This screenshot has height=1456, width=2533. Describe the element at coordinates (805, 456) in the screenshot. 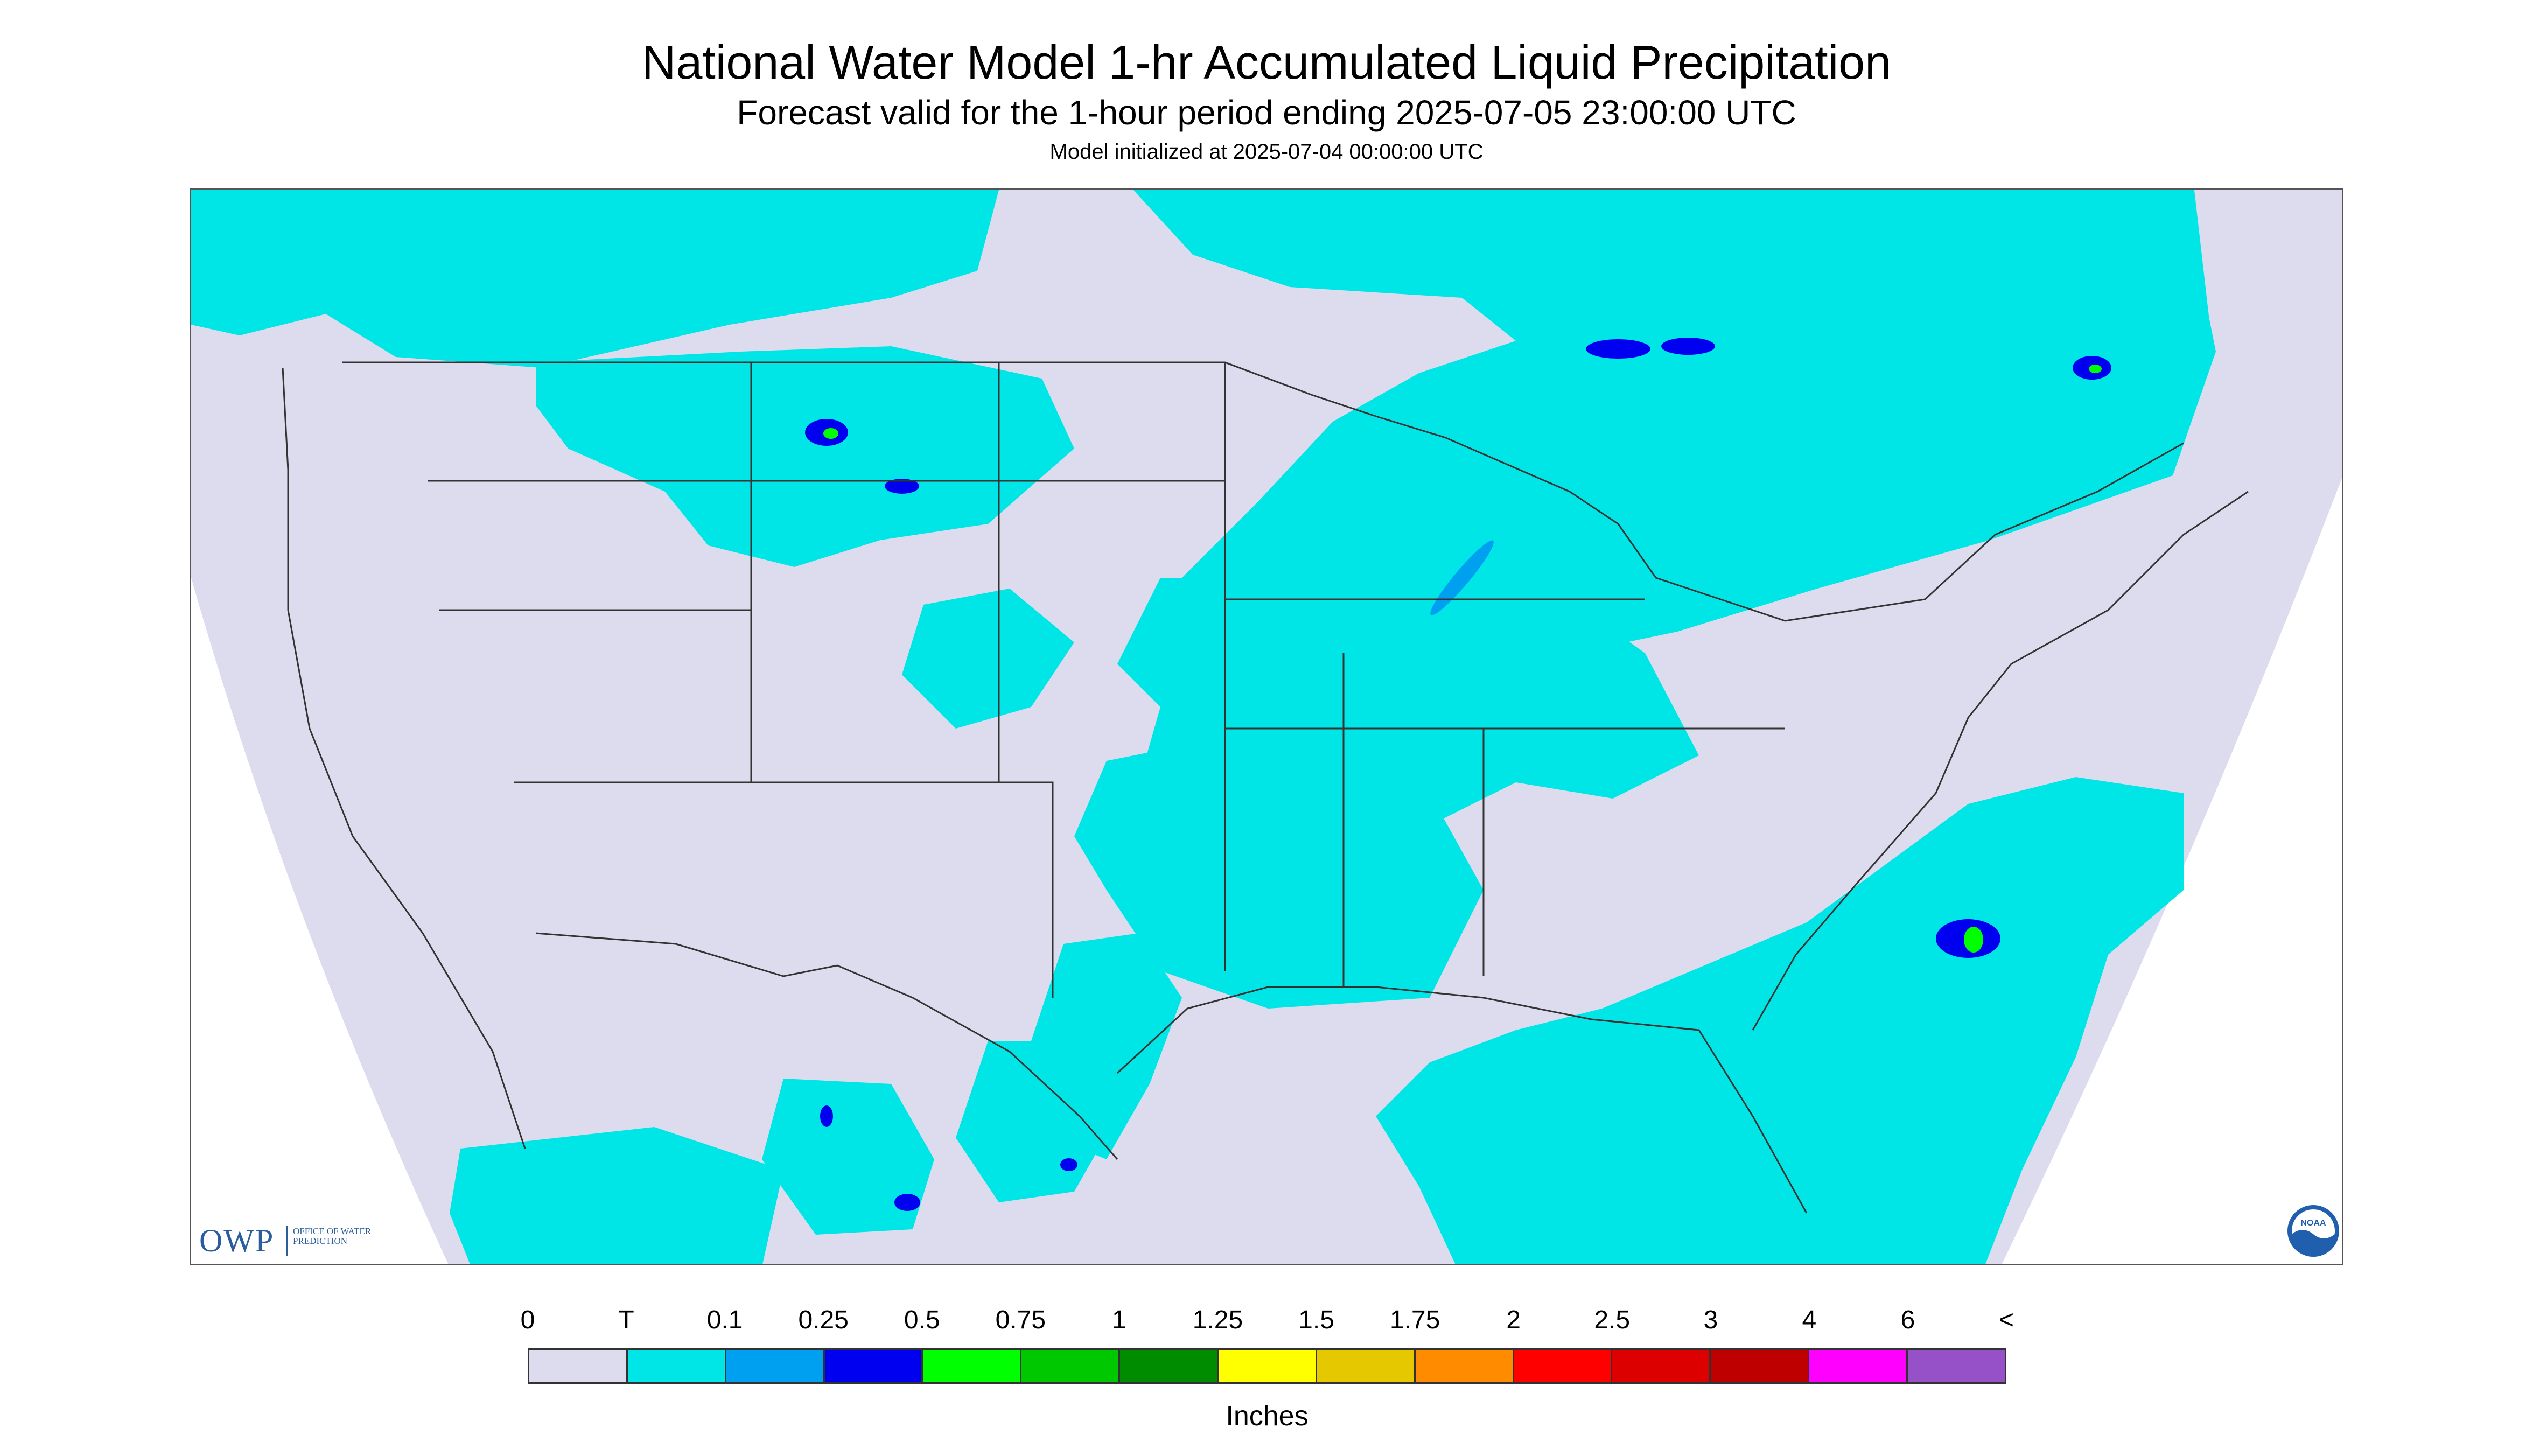

I see `precip-area-montana-dakotas` at that location.